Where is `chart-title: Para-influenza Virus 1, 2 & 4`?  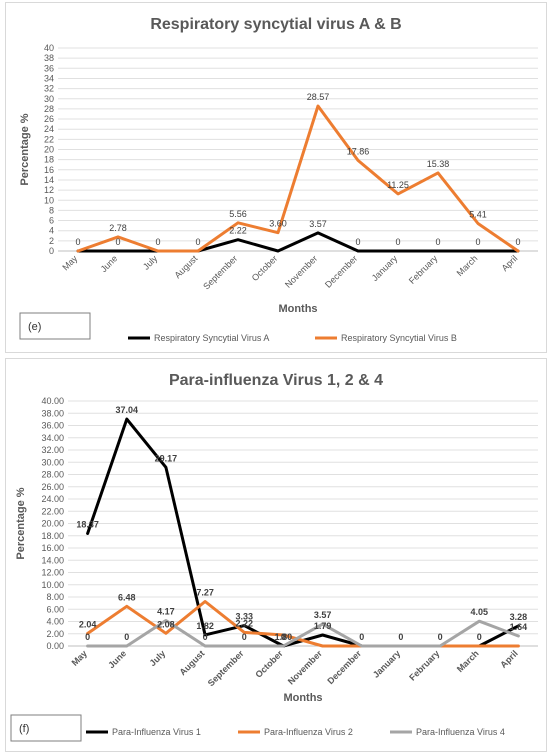
chart-title: Para-influenza Virus 1, 2 & 4 is located at coordinates (276, 380).